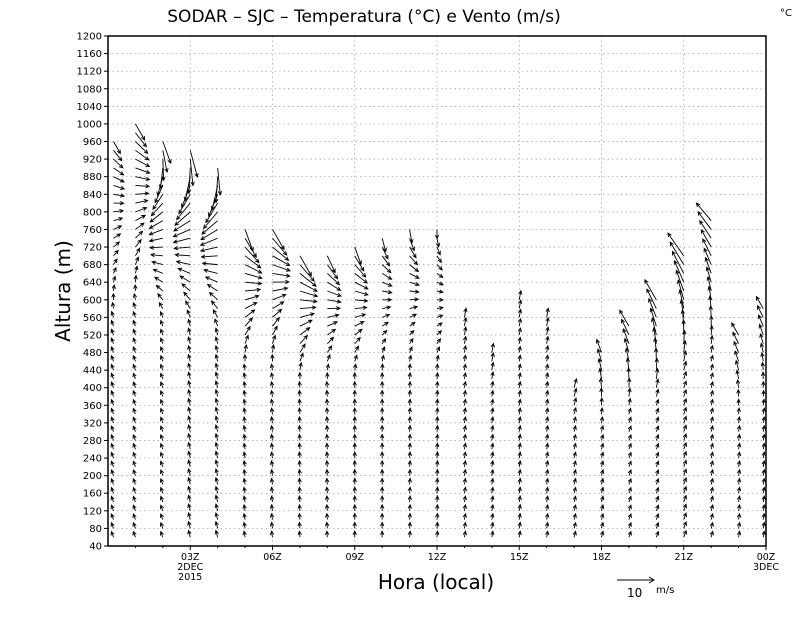 The width and height of the screenshot is (800, 618). I want to click on y-tick-label: 1000, so click(89, 124).